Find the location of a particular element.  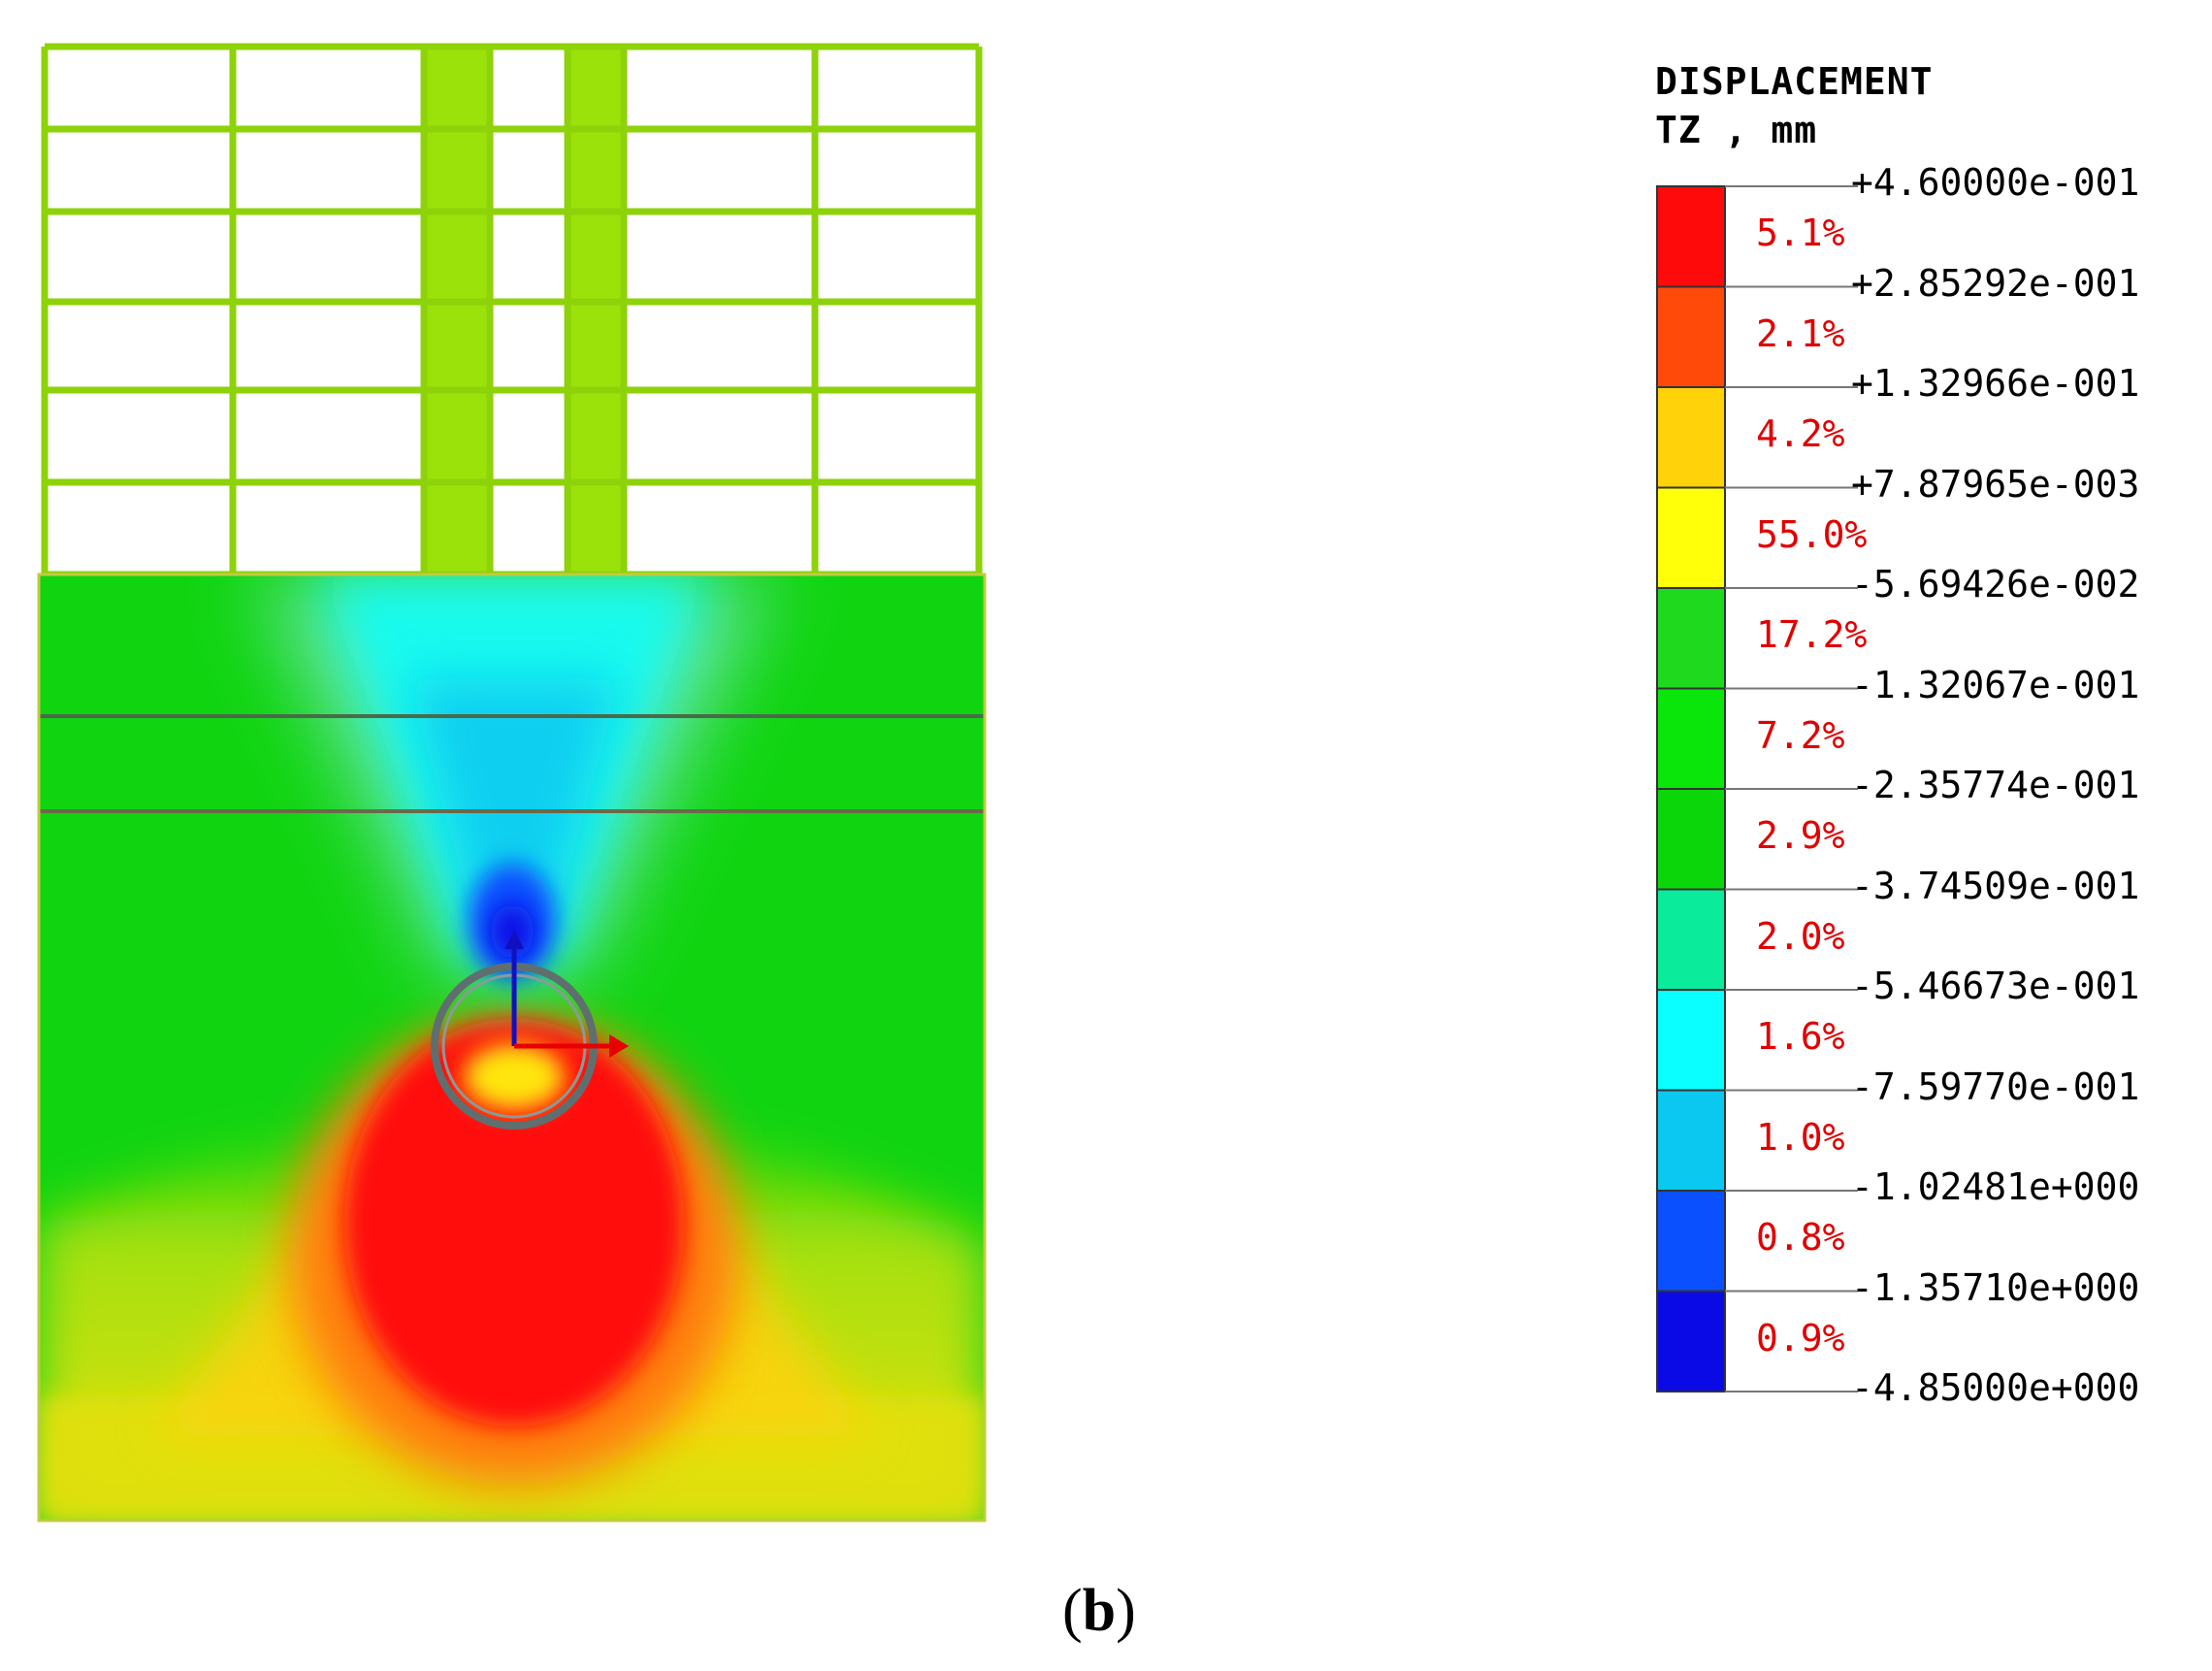

legend-value-label: +1.32966e-001 is located at coordinates (1996, 383).